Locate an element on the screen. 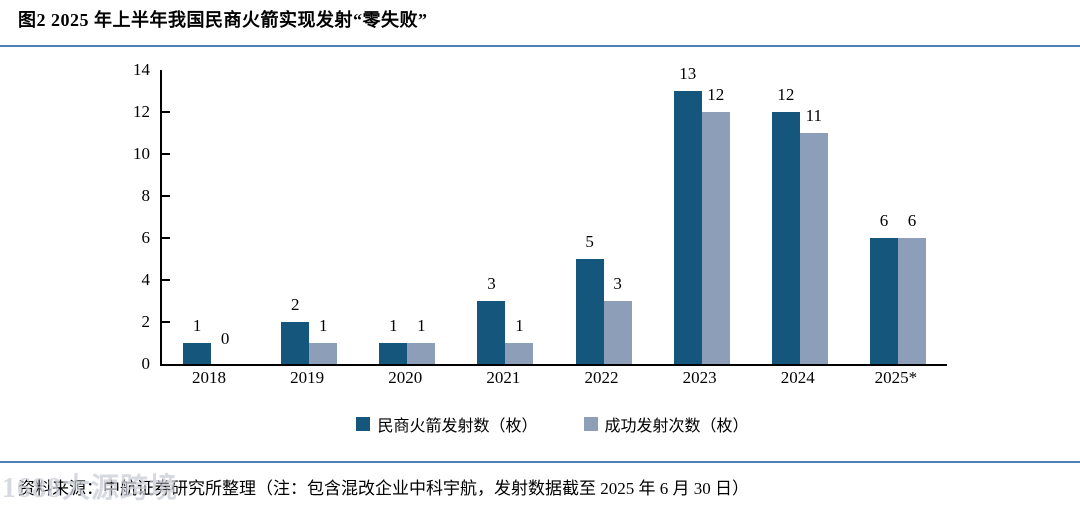  bar-2025*-series2 is located at coordinates (911, 301).